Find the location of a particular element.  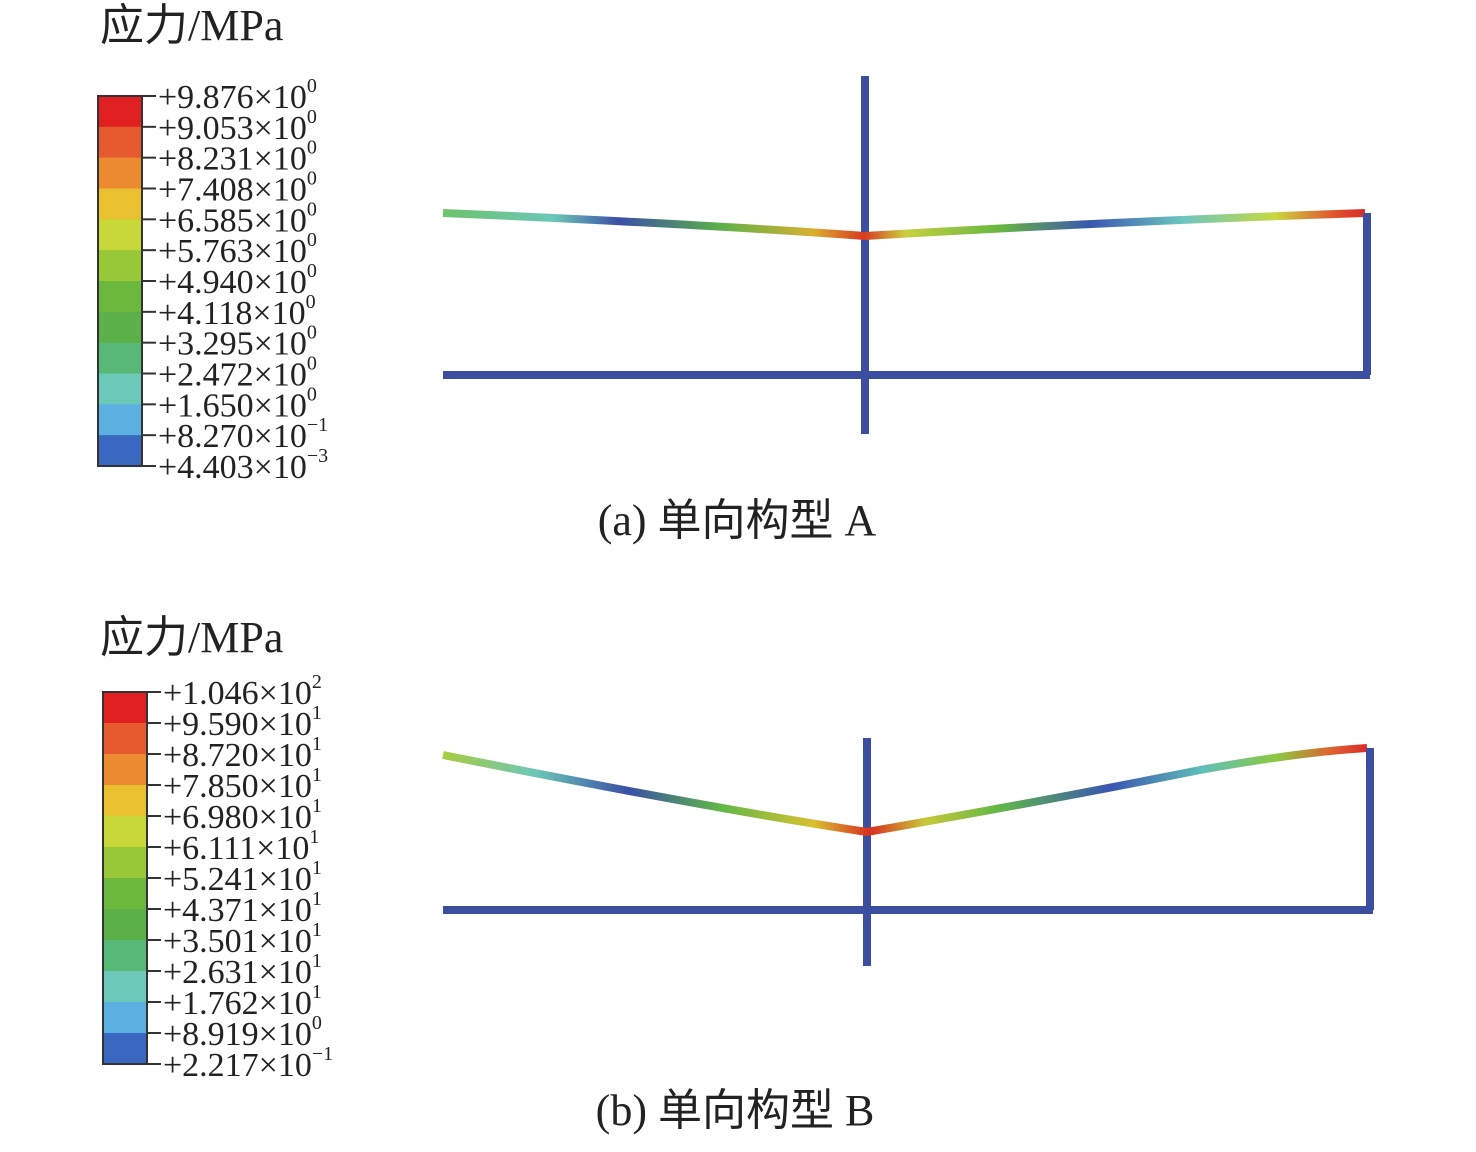

legend-label: +6.585×100 is located at coordinates (237, 218).